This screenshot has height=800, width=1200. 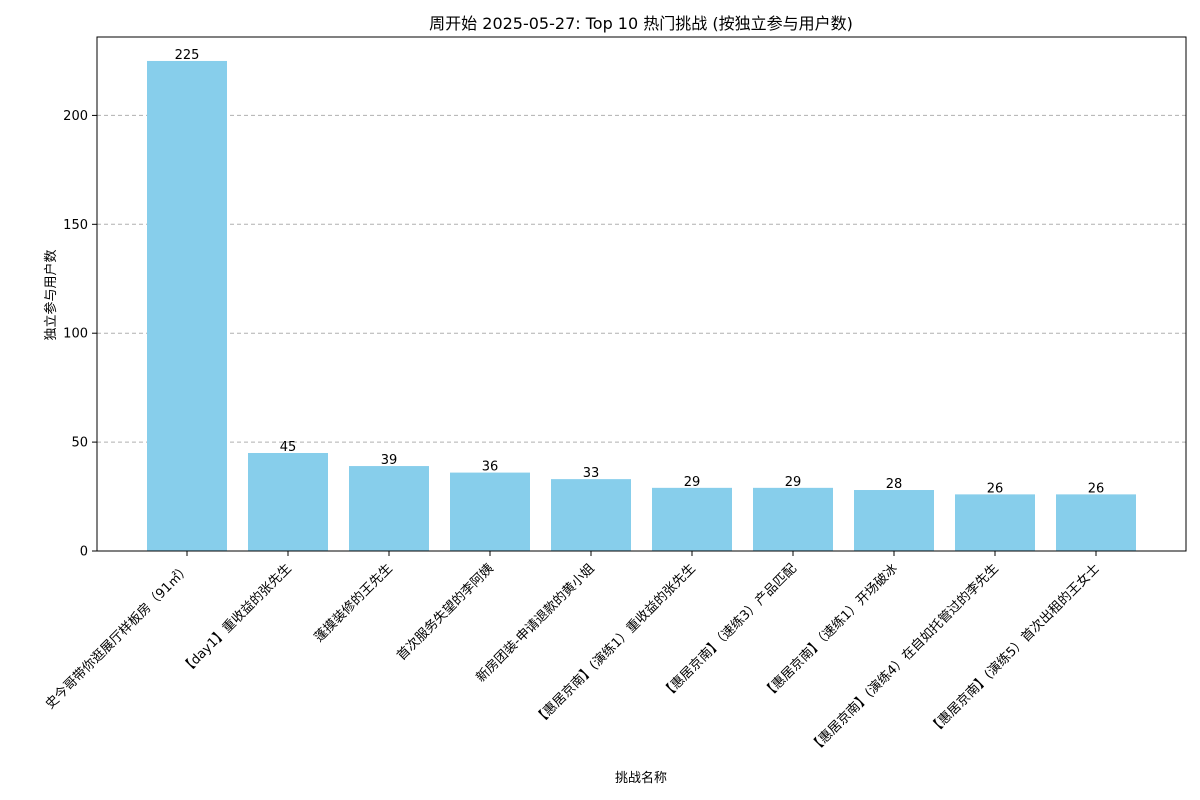 I want to click on x-tick-label: 首次服务失望的李阿姨, so click(x=445, y=612).